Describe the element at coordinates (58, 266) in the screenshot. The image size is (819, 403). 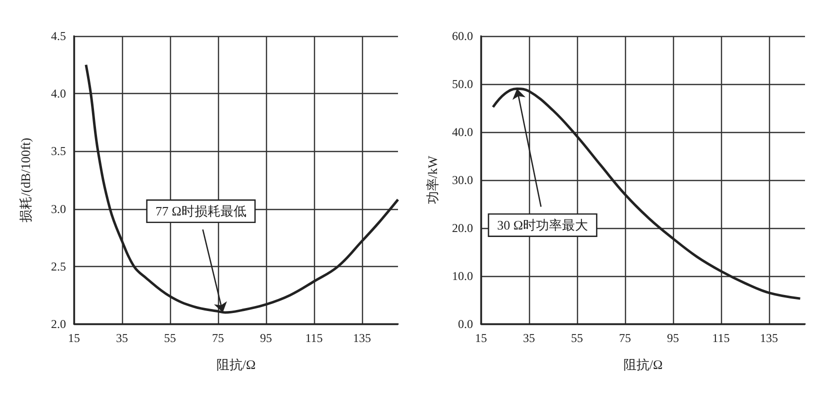
I see `y-tick-label: 2.5` at that location.